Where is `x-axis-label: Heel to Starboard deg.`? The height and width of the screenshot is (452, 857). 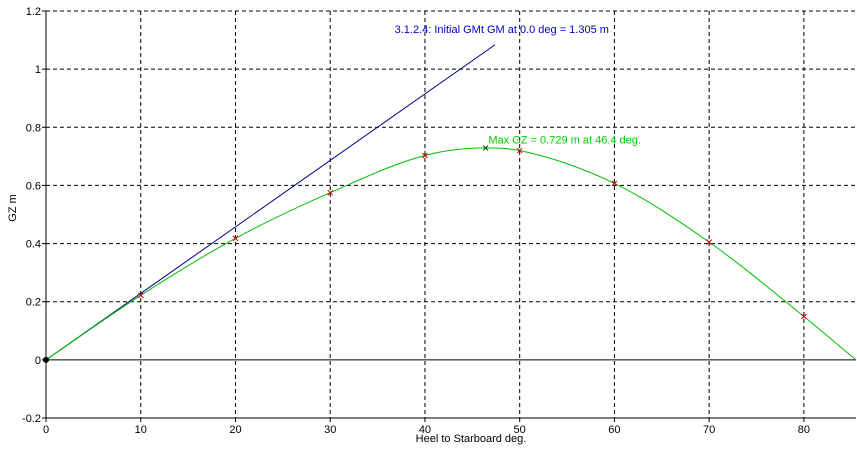 x-axis-label: Heel to Starboard deg. is located at coordinates (471, 439).